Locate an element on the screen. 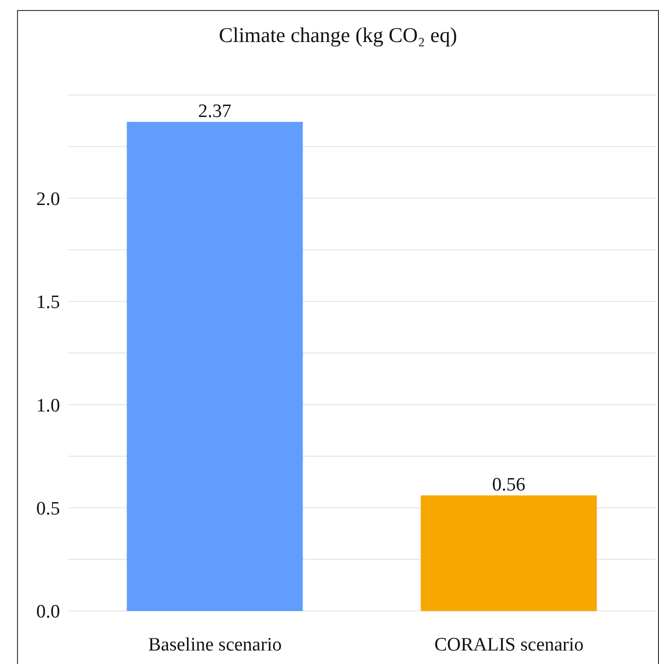 The width and height of the screenshot is (659, 664). chart-title: Climate change (kg CO₂ eq) is located at coordinates (338, 35).